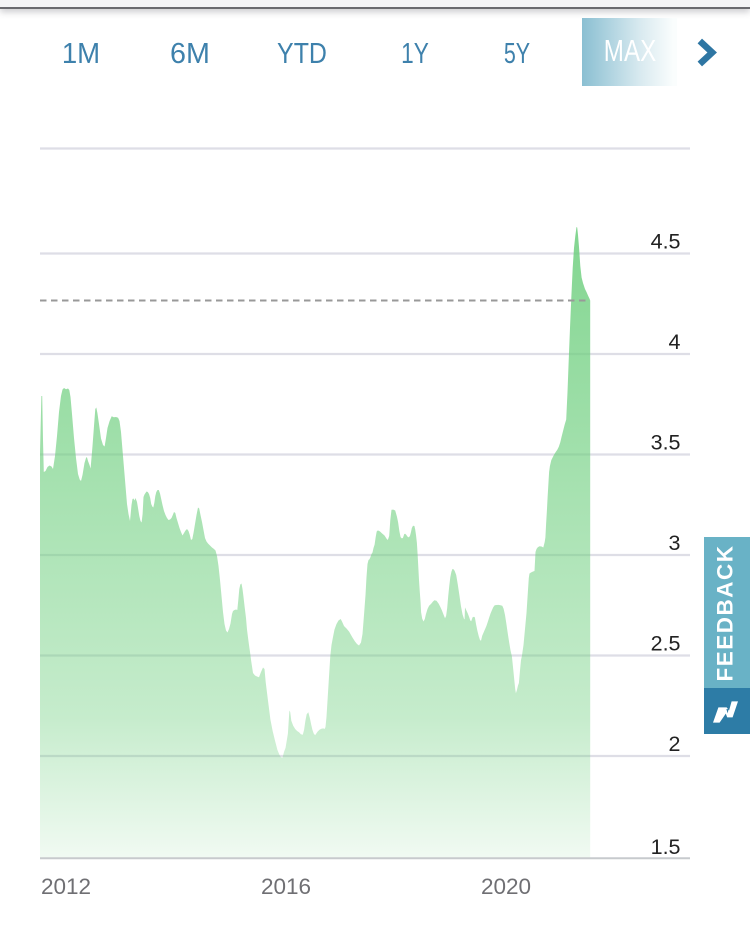  What do you see at coordinates (66, 886) in the screenshot?
I see `svg-text: 2012` at bounding box center [66, 886].